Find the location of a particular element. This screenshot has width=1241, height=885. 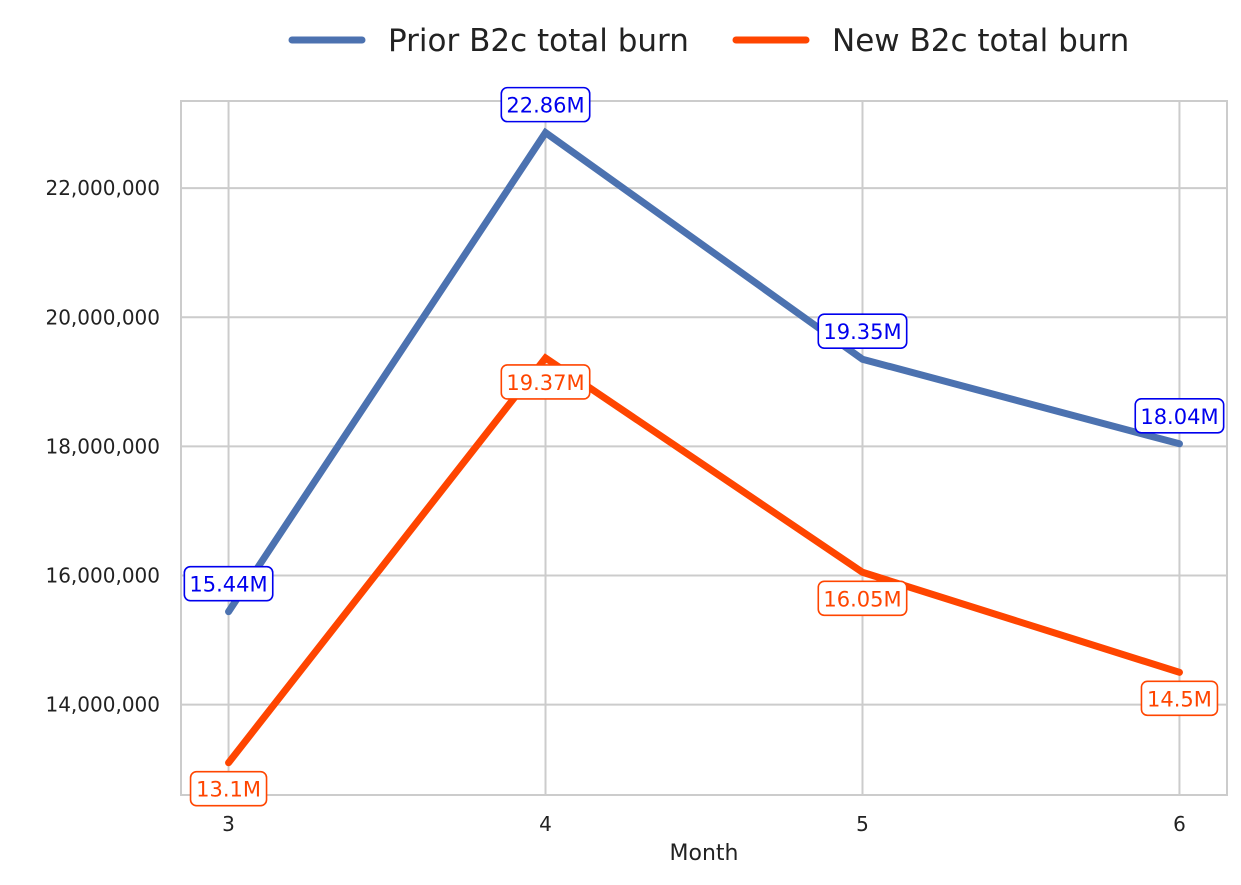

data-label-text: 19.37M is located at coordinates (545, 383).